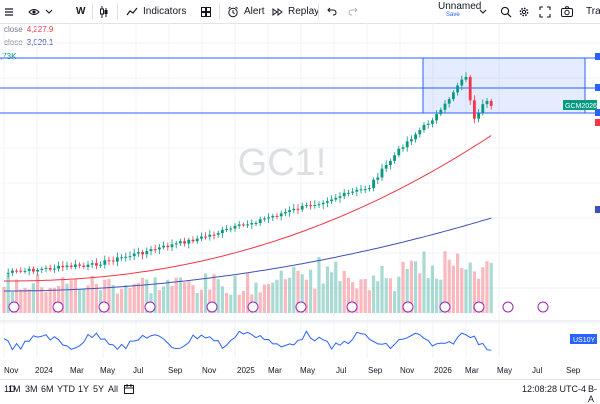 The height and width of the screenshot is (404, 600). What do you see at coordinates (8, 56) in the screenshot?
I see `legend-value: ,73K` at bounding box center [8, 56].